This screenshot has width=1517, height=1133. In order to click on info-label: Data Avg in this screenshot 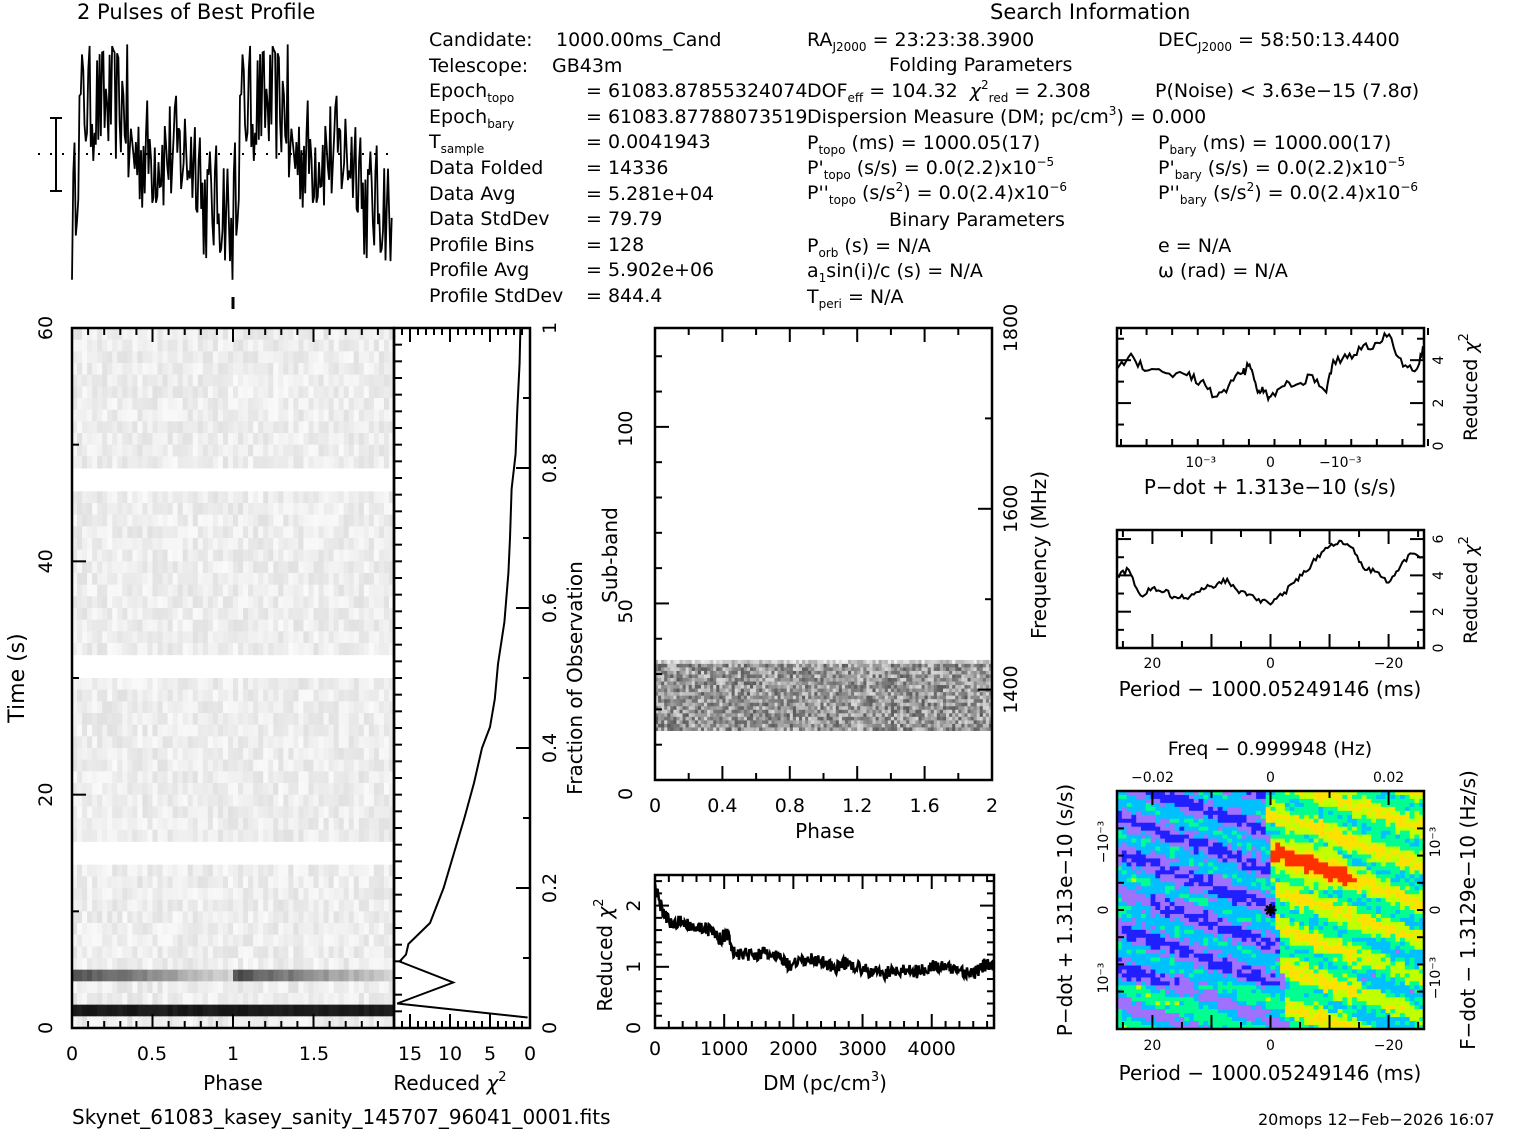, I will do `click(472, 193)`.